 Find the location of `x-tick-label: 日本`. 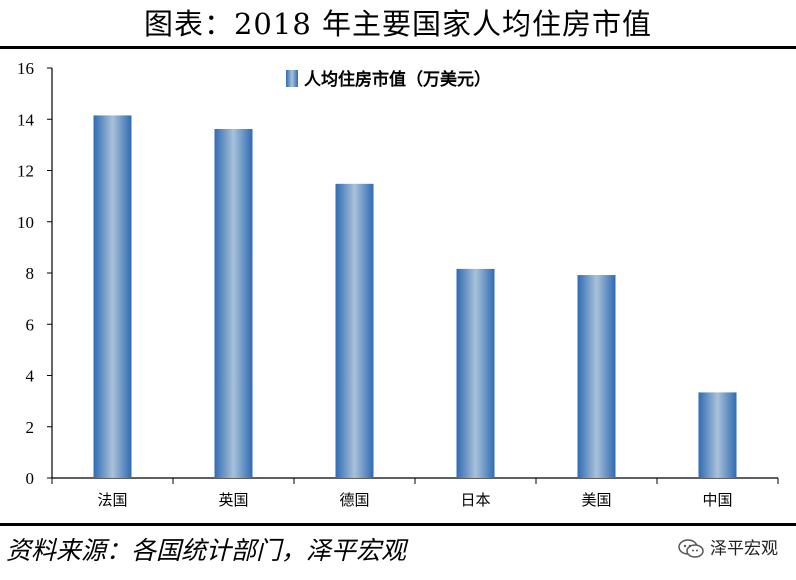

x-tick-label: 日本 is located at coordinates (475, 500).